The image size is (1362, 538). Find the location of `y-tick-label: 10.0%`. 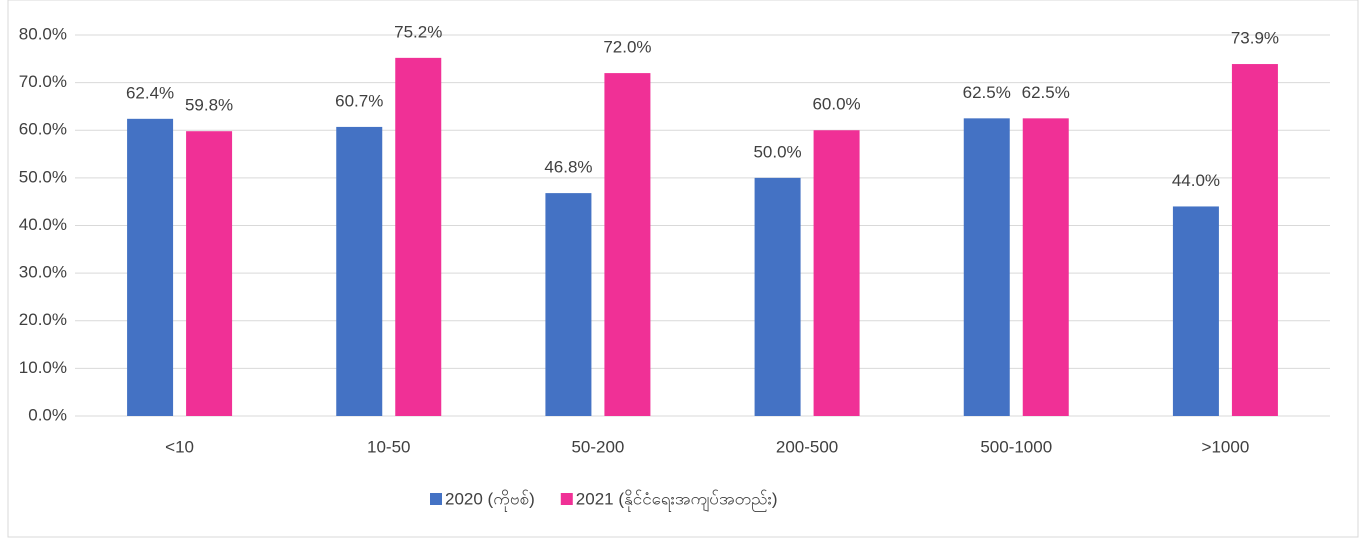

y-tick-label: 10.0% is located at coordinates (43, 367).